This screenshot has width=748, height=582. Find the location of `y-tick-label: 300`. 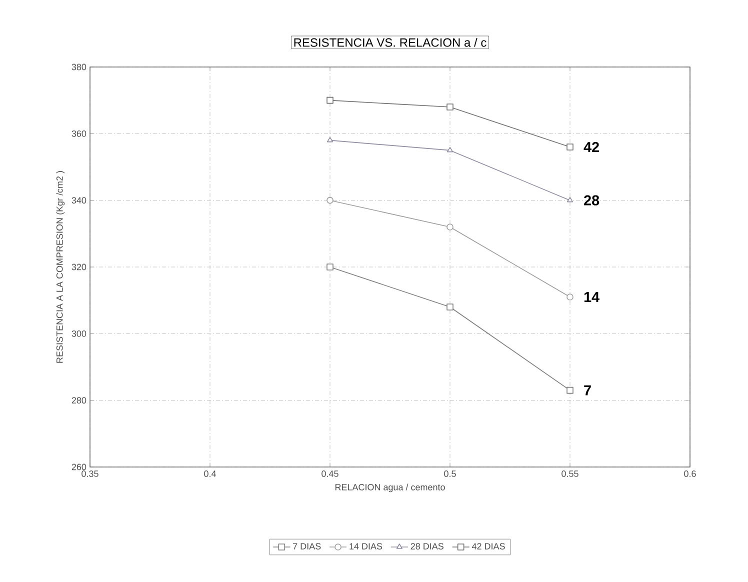

y-tick-label: 300 is located at coordinates (79, 333).